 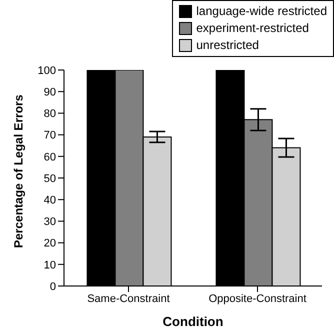 What do you see at coordinates (50, 265) in the screenshot?
I see `y-tick-label: 10` at bounding box center [50, 265].